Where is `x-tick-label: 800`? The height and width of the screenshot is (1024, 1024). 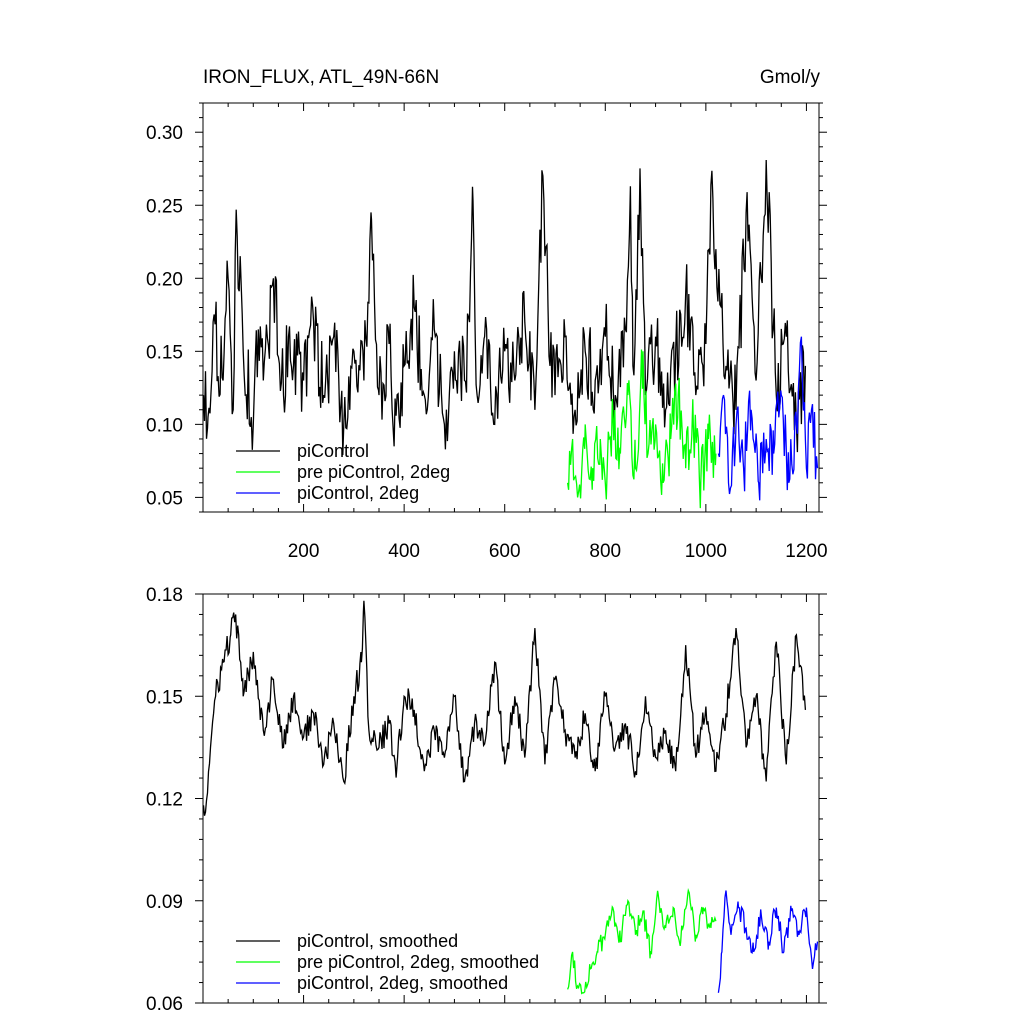 x-tick-label: 800 is located at coordinates (605, 551).